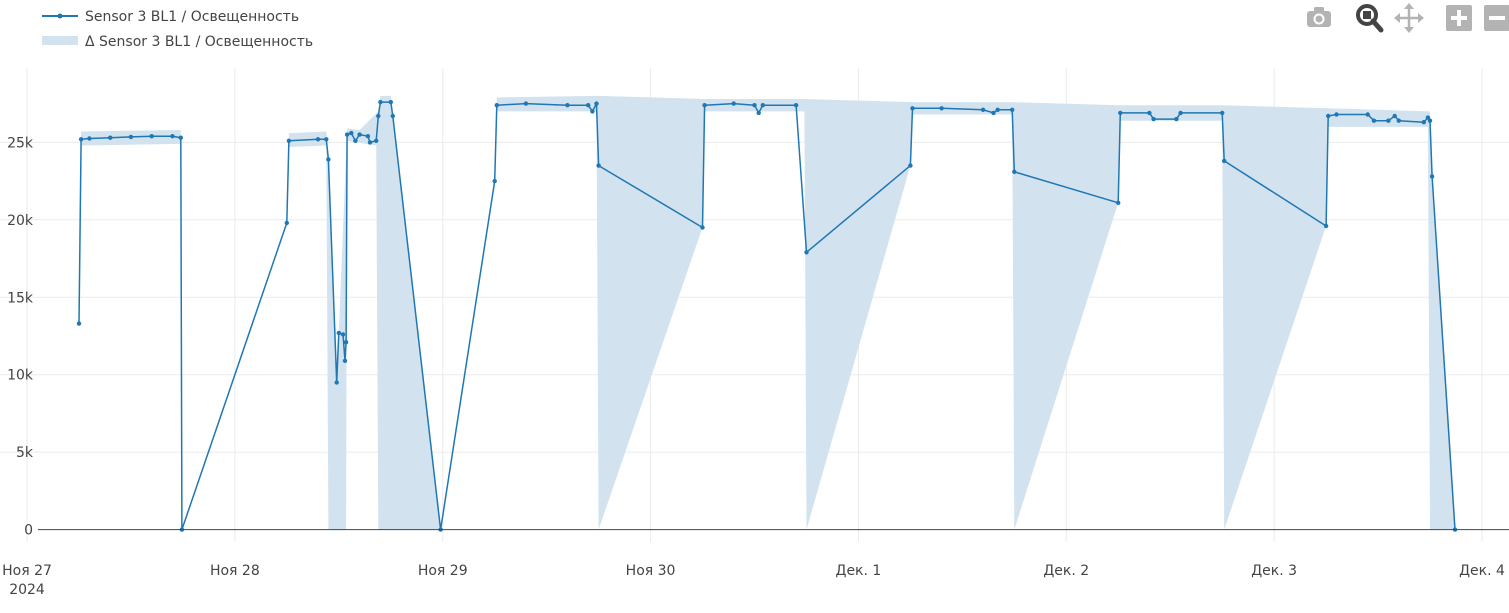 This screenshot has height=613, width=1509. I want to click on zoom-in-button, so click(1459, 18).